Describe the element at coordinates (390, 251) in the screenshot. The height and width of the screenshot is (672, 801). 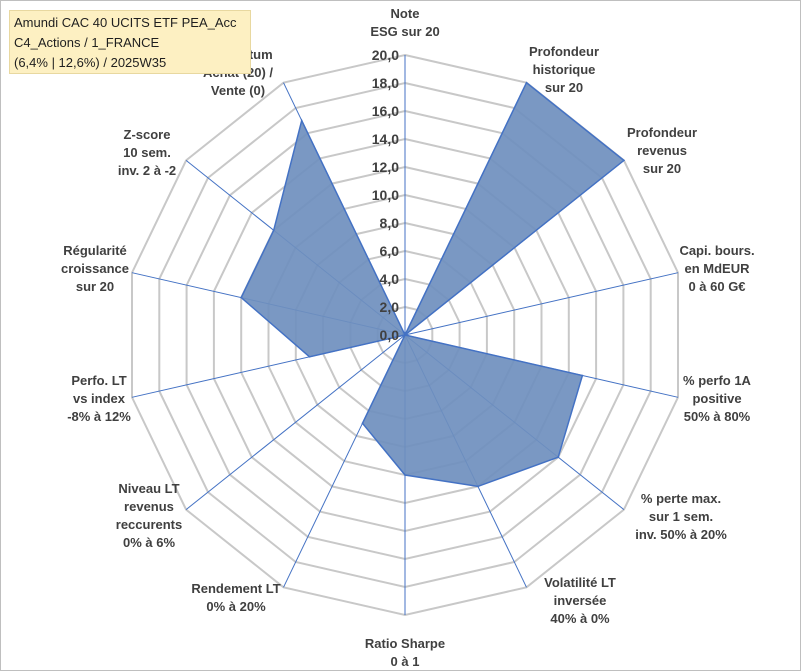
I see `radial-tick-label: 6,0` at that location.